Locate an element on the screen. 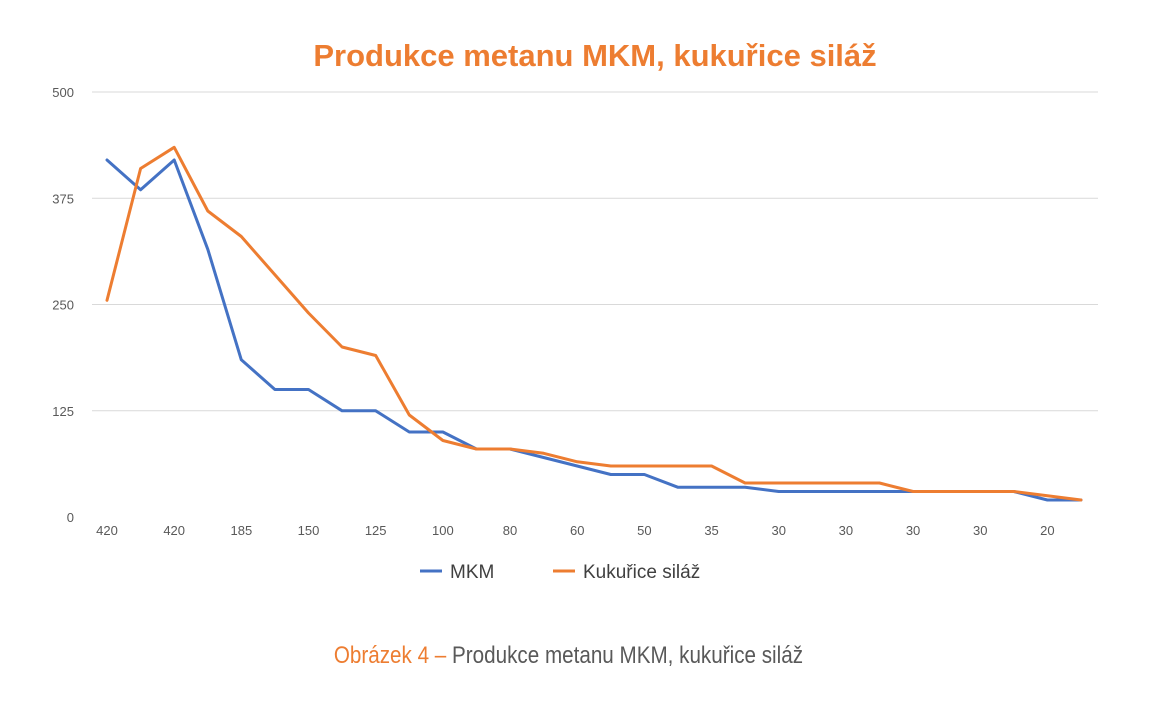 The image size is (1151, 716). legend-item: Kukuřice siláž is located at coordinates (626, 572).